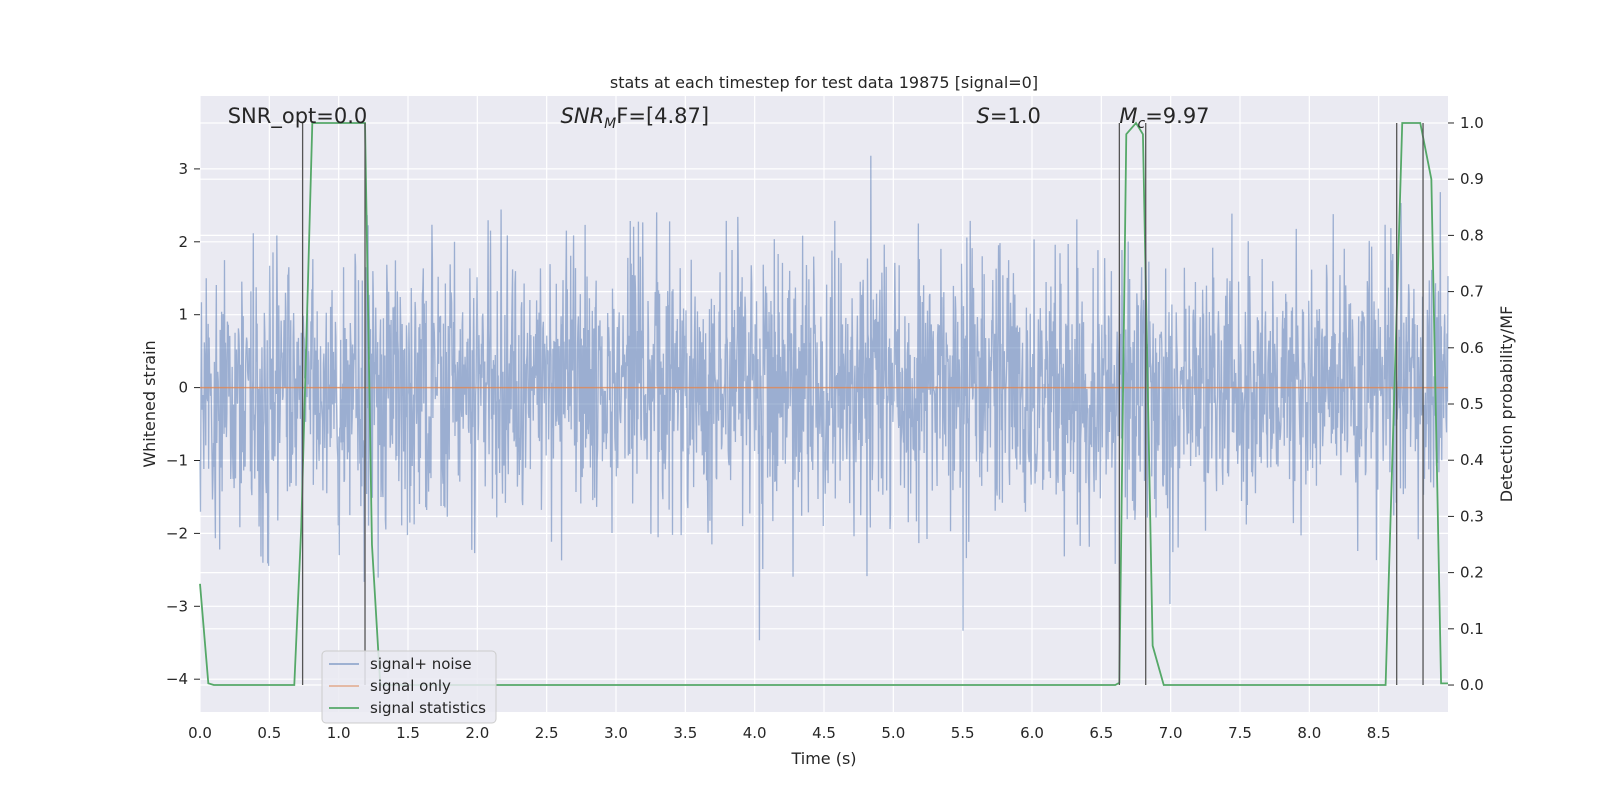 The height and width of the screenshot is (800, 1600). I want to click on annotations: SNR_opt=0.0 SNRMF=[4.87] S=1.0 Mc=9.97, so click(719, 118).